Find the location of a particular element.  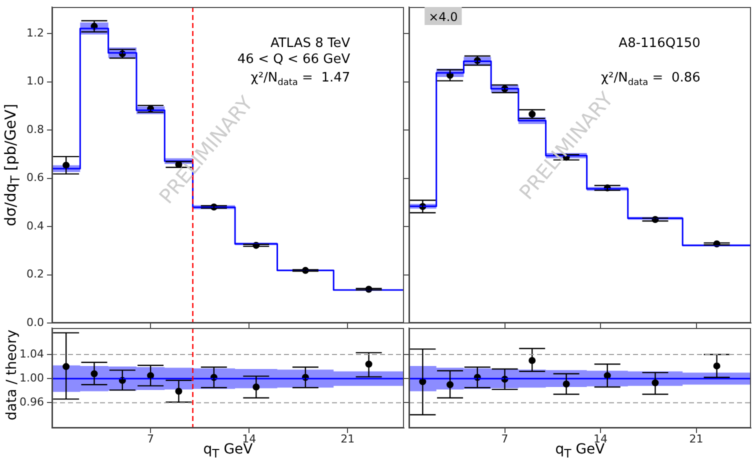

y-tick-label: 0.2 is located at coordinates (35, 274).